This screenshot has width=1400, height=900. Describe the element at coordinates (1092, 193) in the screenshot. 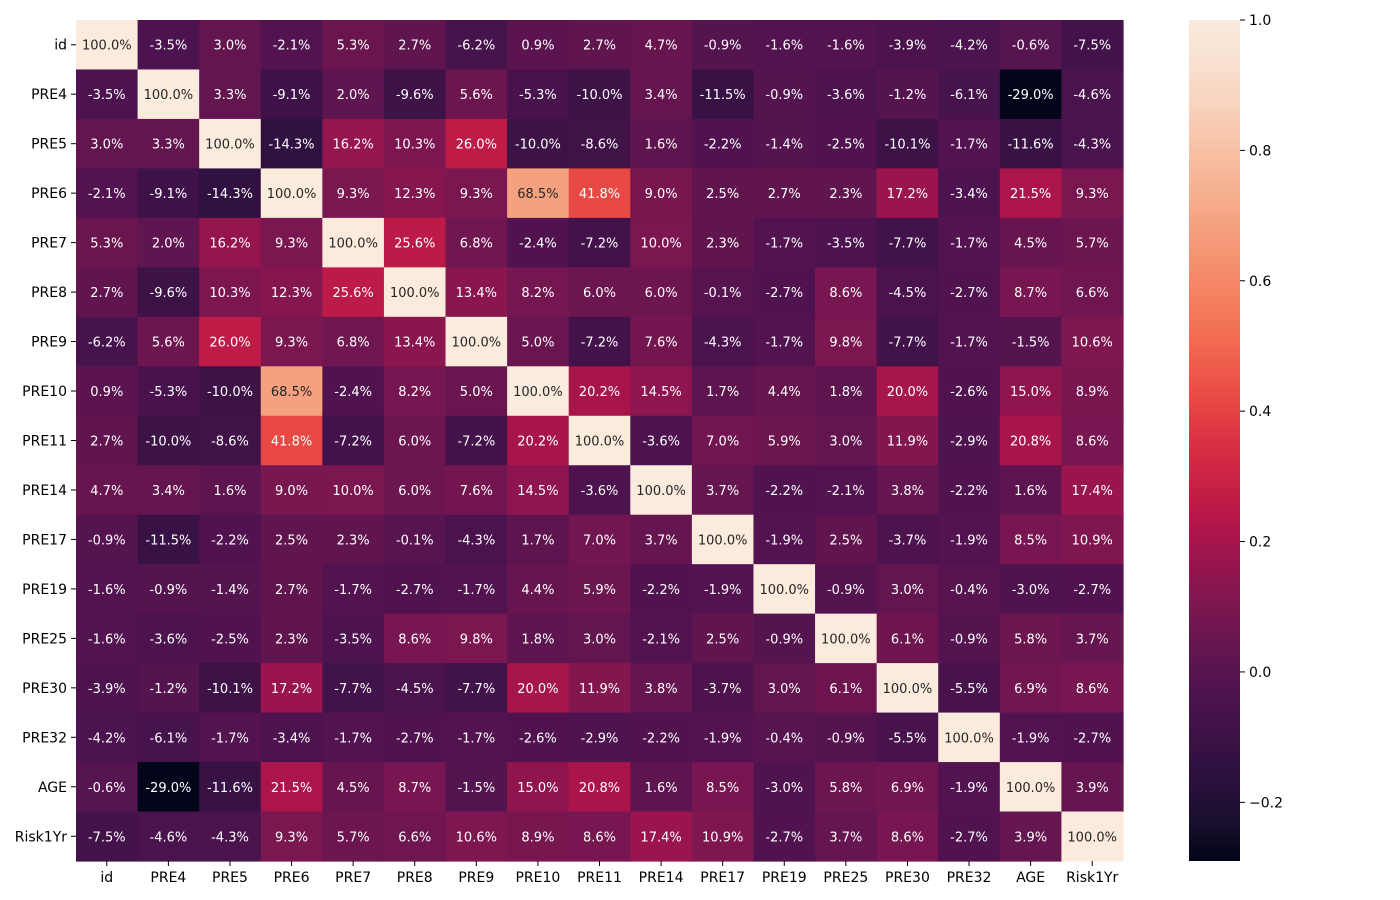

I see `heatmap-cell-PRE6-Risk1Yr` at that location.